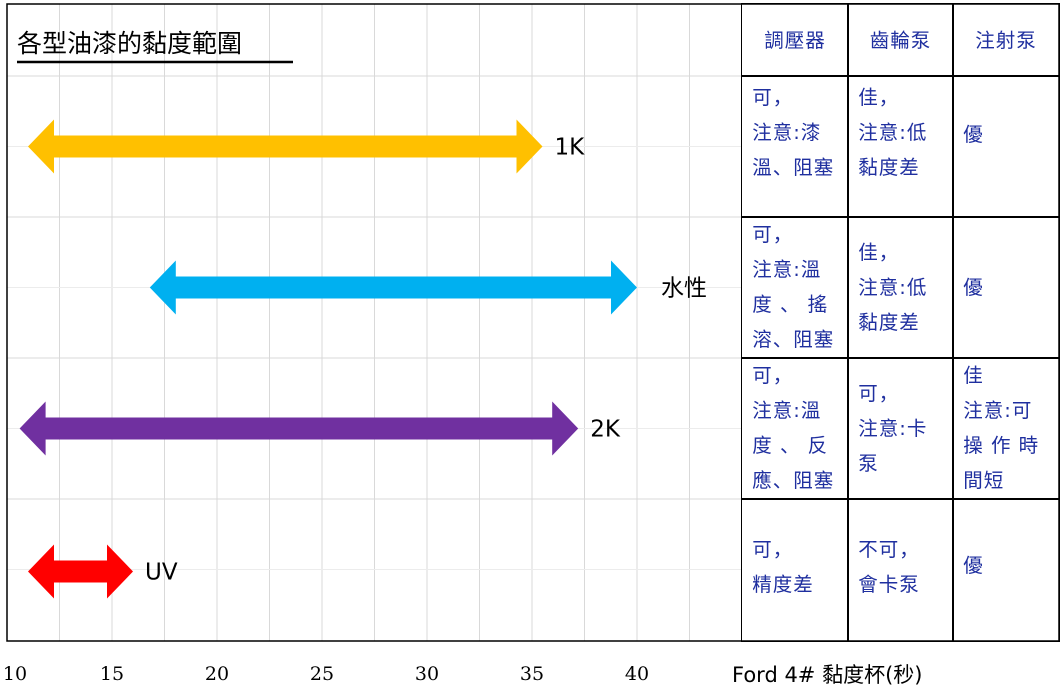  Describe the element at coordinates (112, 674) in the screenshot. I see `x-tick-label: 15` at that location.